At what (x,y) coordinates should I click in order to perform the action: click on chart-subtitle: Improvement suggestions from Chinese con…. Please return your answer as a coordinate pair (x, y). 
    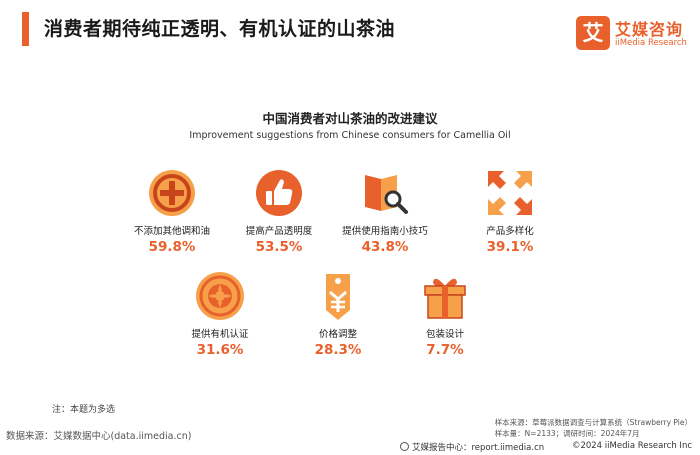
    Looking at the image, I should click on (350, 135).